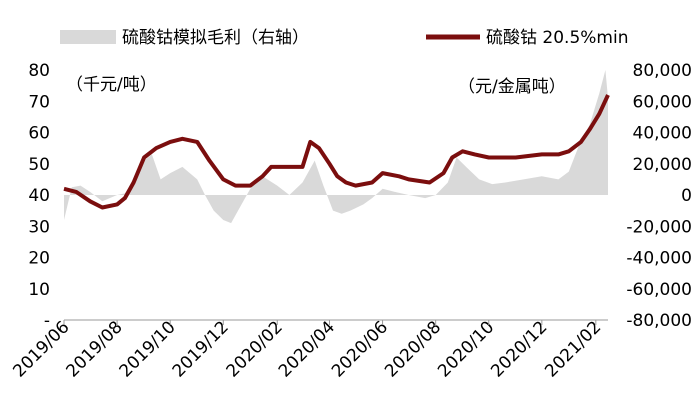 The image size is (700, 417). What do you see at coordinates (662, 71) in the screenshot?
I see `right-tick-label: 80,000` at bounding box center [662, 71].